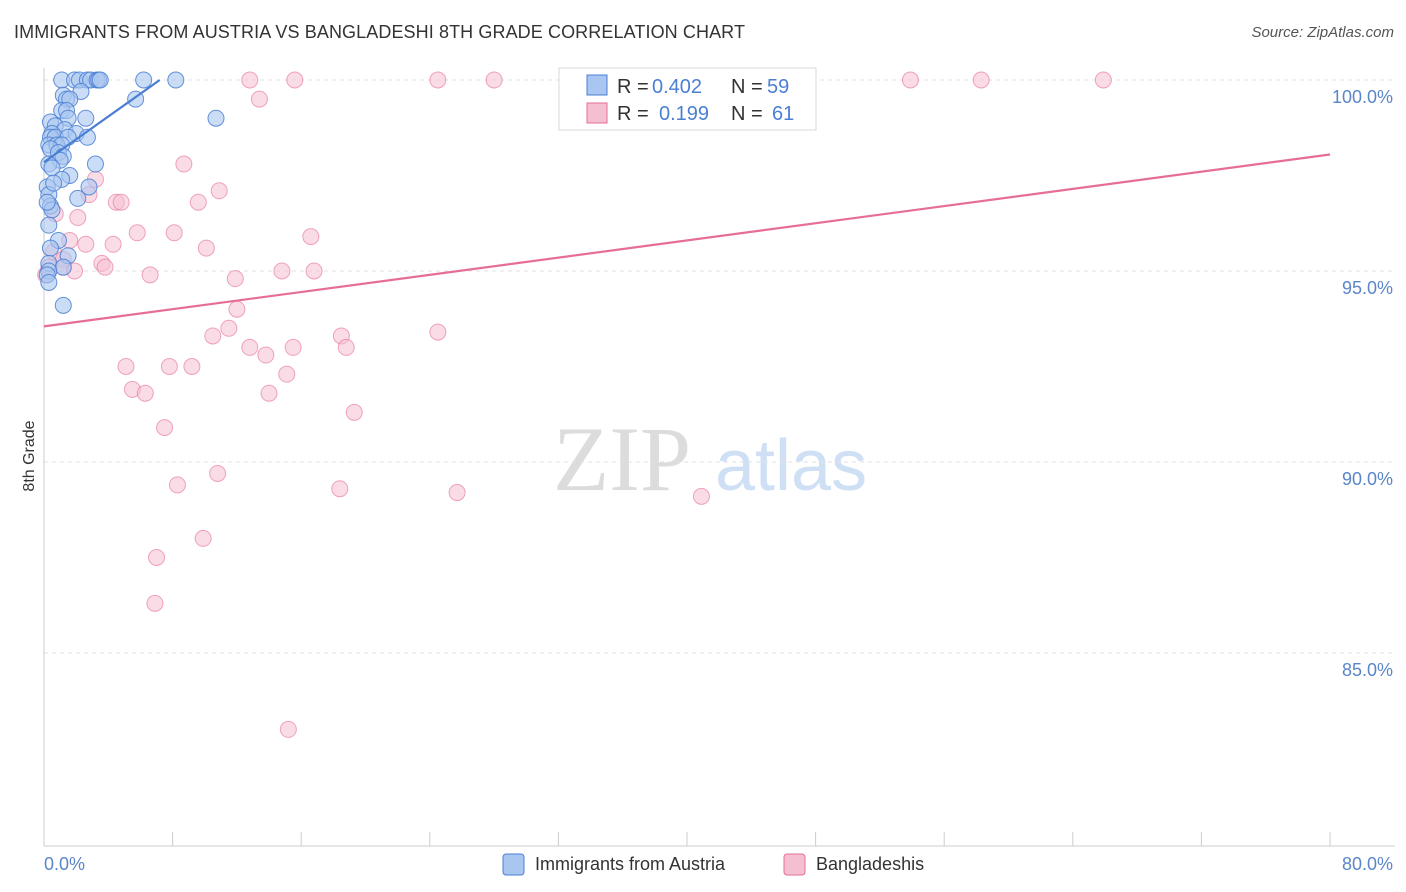  Describe the element at coordinates (794, 864) in the screenshot. I see `bottom-legend-swatch-bangladeshis` at that location.